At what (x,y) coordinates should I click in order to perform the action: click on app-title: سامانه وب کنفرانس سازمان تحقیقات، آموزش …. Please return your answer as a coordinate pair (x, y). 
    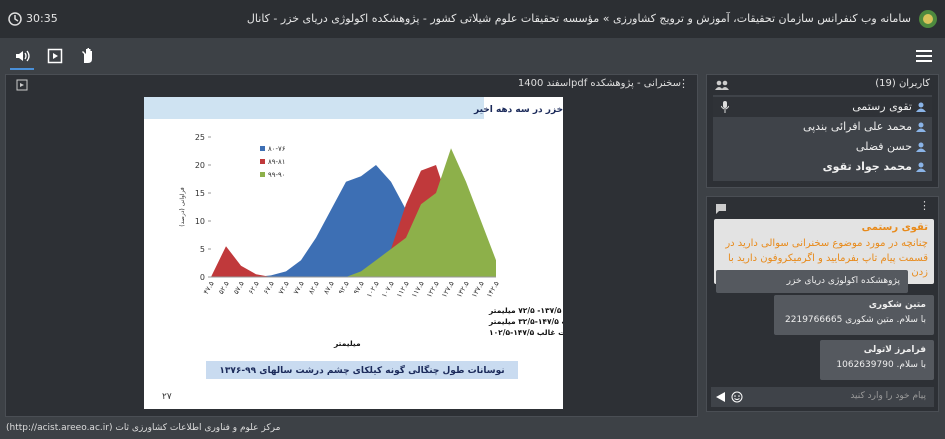
    Looking at the image, I should click on (578, 18).